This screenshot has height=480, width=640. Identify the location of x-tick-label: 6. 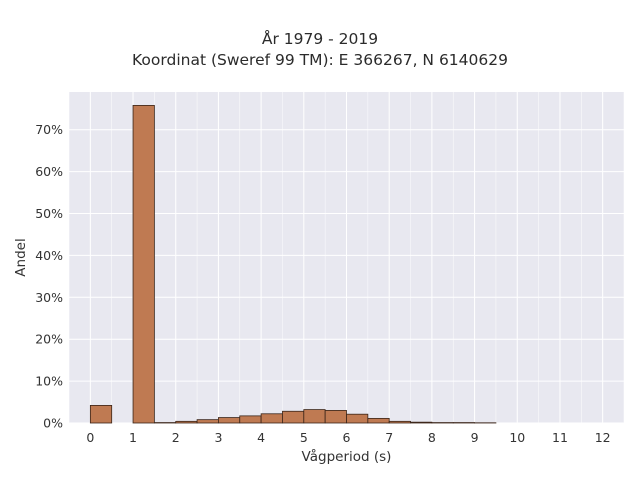
(347, 437).